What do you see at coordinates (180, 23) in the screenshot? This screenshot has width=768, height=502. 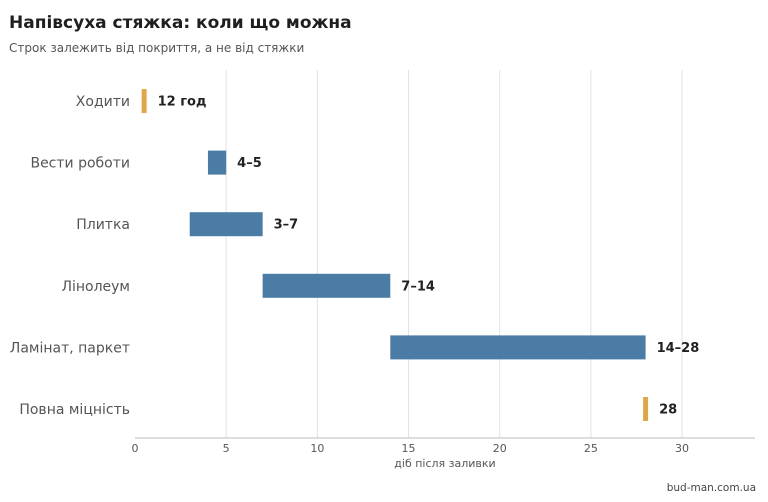 I see `chart-title: Напівсуха стяжка: коли що можна` at bounding box center [180, 23].